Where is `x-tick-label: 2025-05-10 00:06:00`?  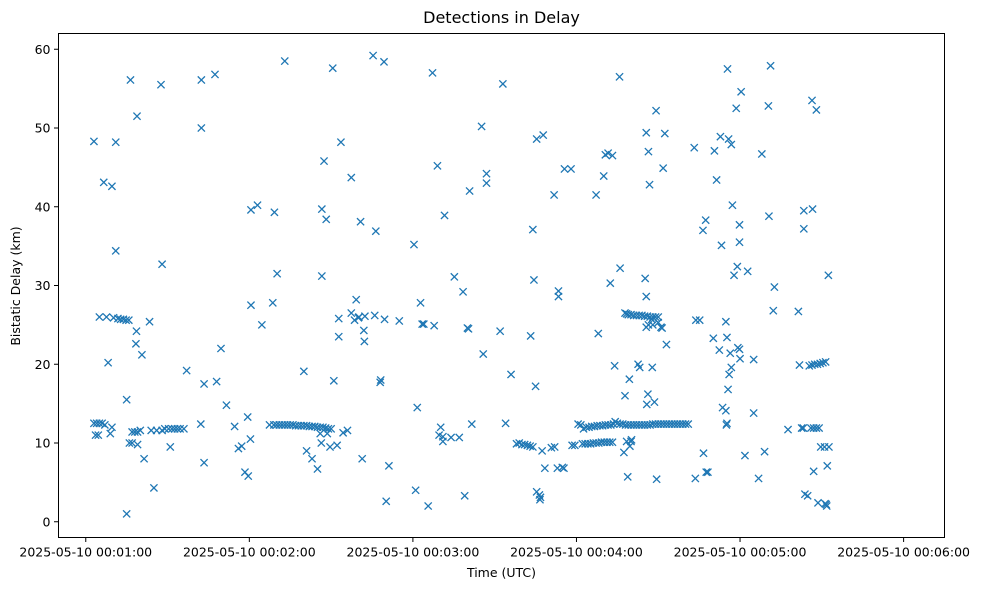 x-tick-label: 2025-05-10 00:06:00 is located at coordinates (903, 552).